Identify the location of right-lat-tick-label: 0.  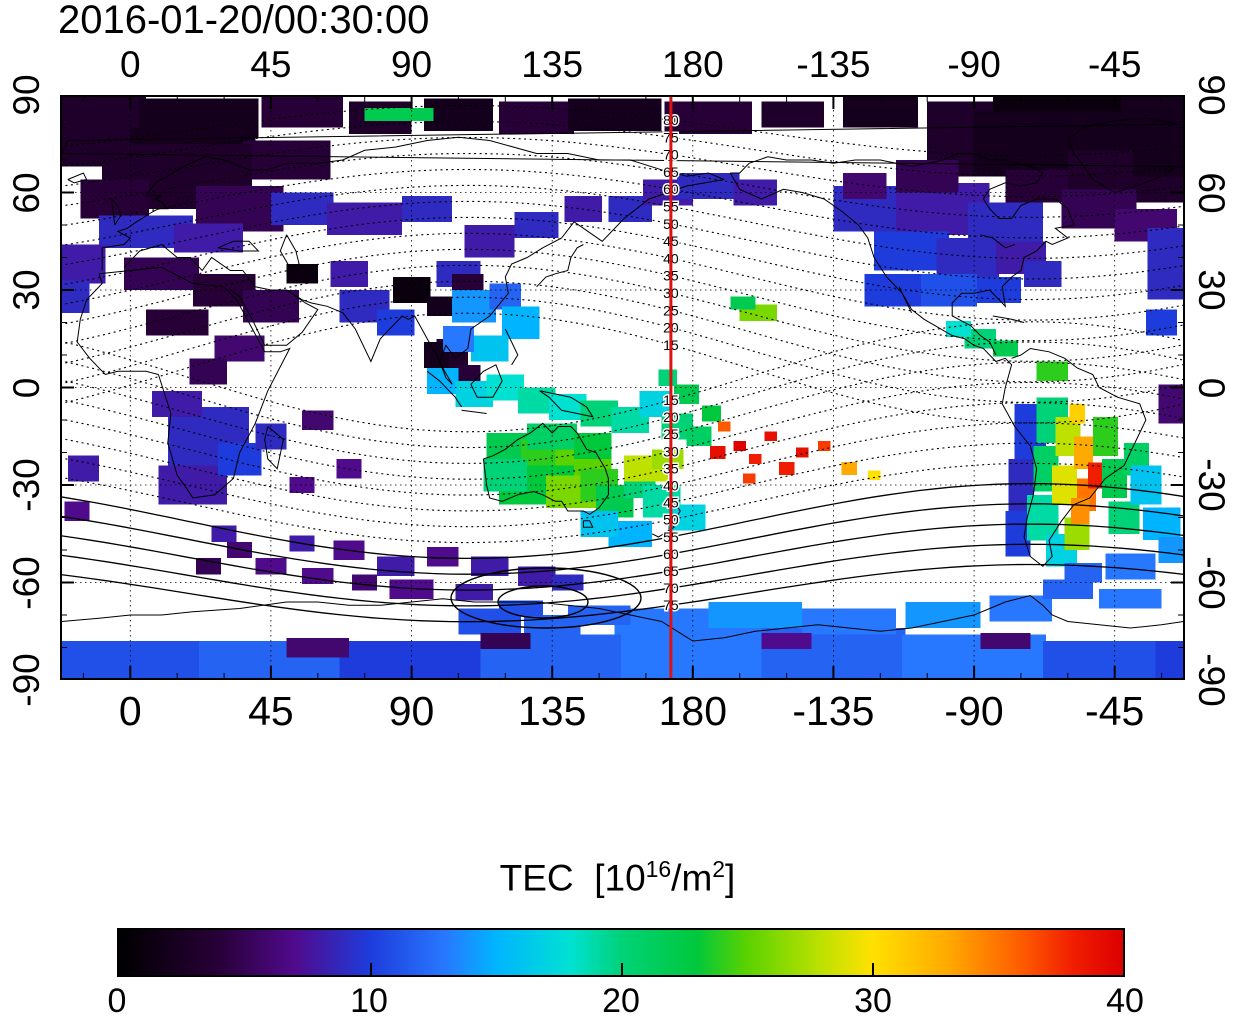
(1211, 387).